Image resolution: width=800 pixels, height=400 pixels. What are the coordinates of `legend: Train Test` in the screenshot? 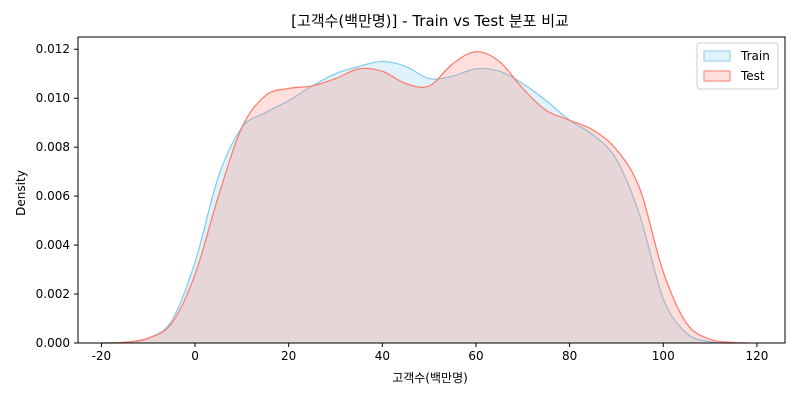 It's located at (737, 66).